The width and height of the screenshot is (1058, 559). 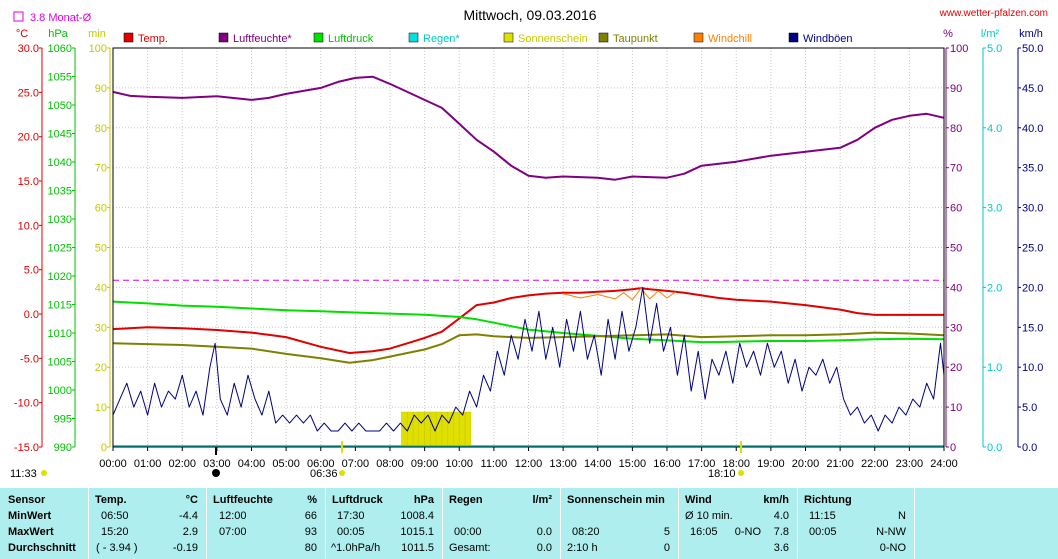 I want to click on wind-axis-tick-label: 5.0, so click(x=1029, y=408).